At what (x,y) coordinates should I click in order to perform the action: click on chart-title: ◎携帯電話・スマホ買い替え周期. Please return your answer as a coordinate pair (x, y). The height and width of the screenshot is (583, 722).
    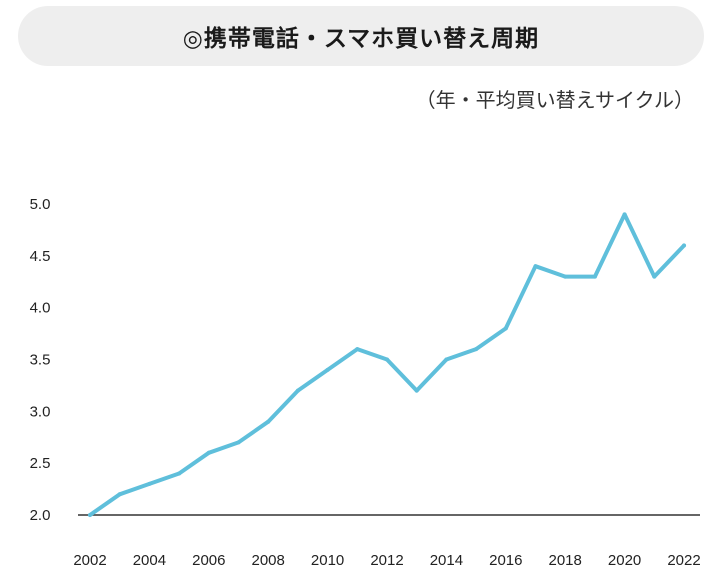
    Looking at the image, I should click on (361, 39).